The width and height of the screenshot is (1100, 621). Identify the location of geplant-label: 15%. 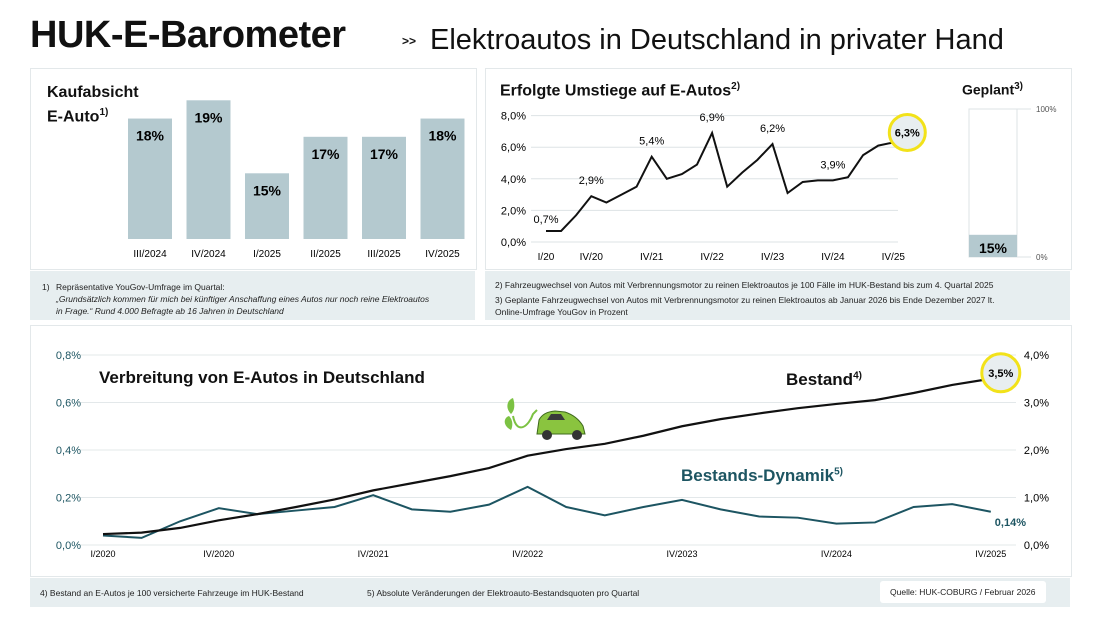
(993, 248).